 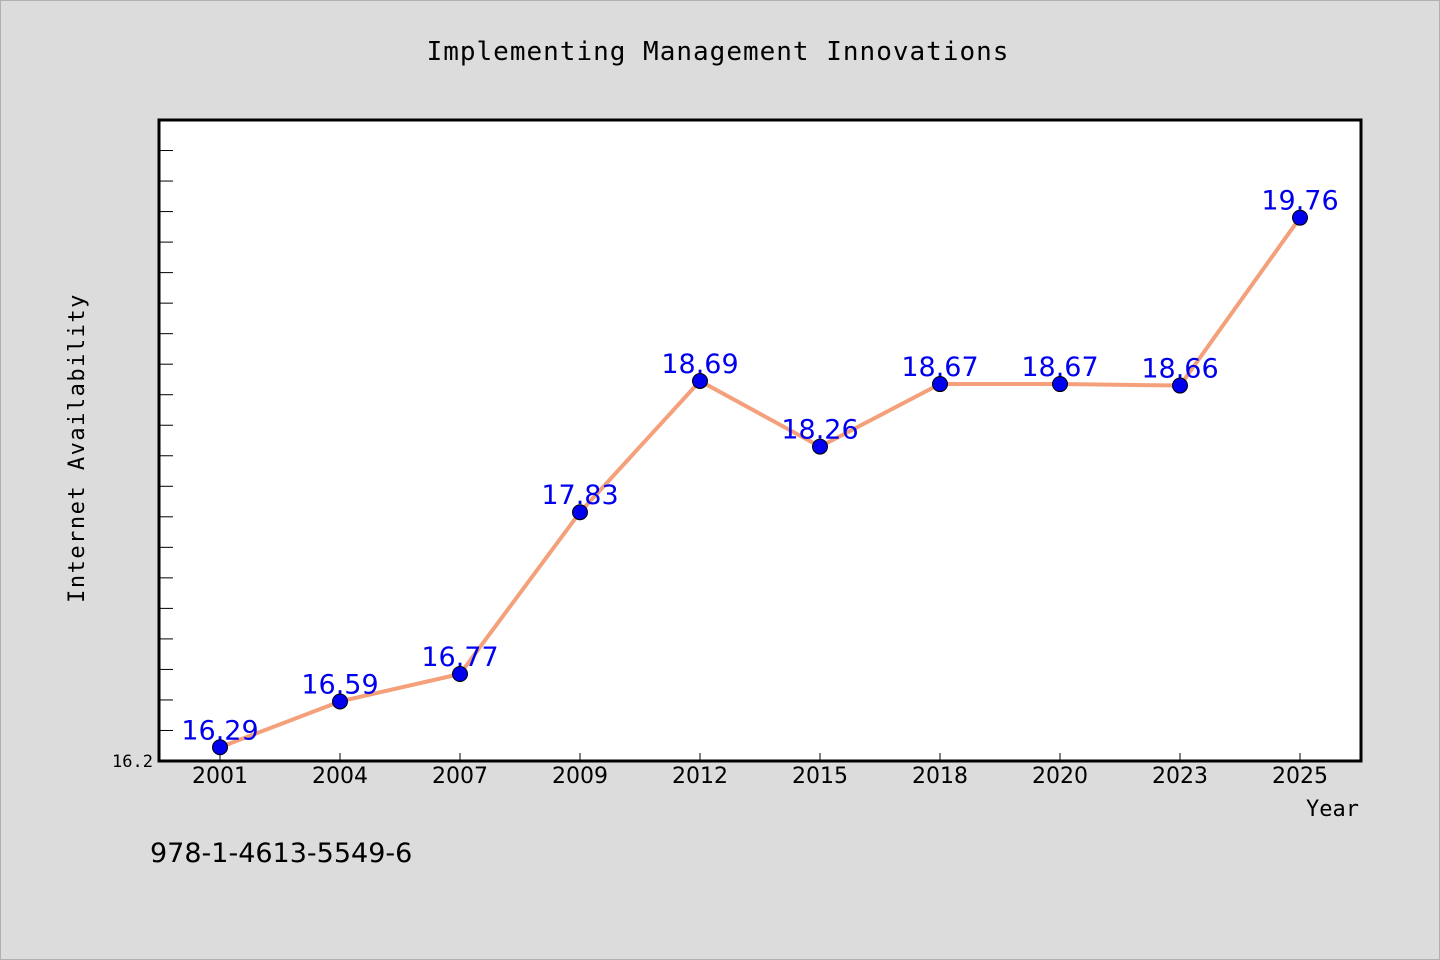 What do you see at coordinates (760, 771) in the screenshot?
I see `x-axis-ticks: 2001 2004 2007 2009 2012 2015 2018 2020 2023 2025` at bounding box center [760, 771].